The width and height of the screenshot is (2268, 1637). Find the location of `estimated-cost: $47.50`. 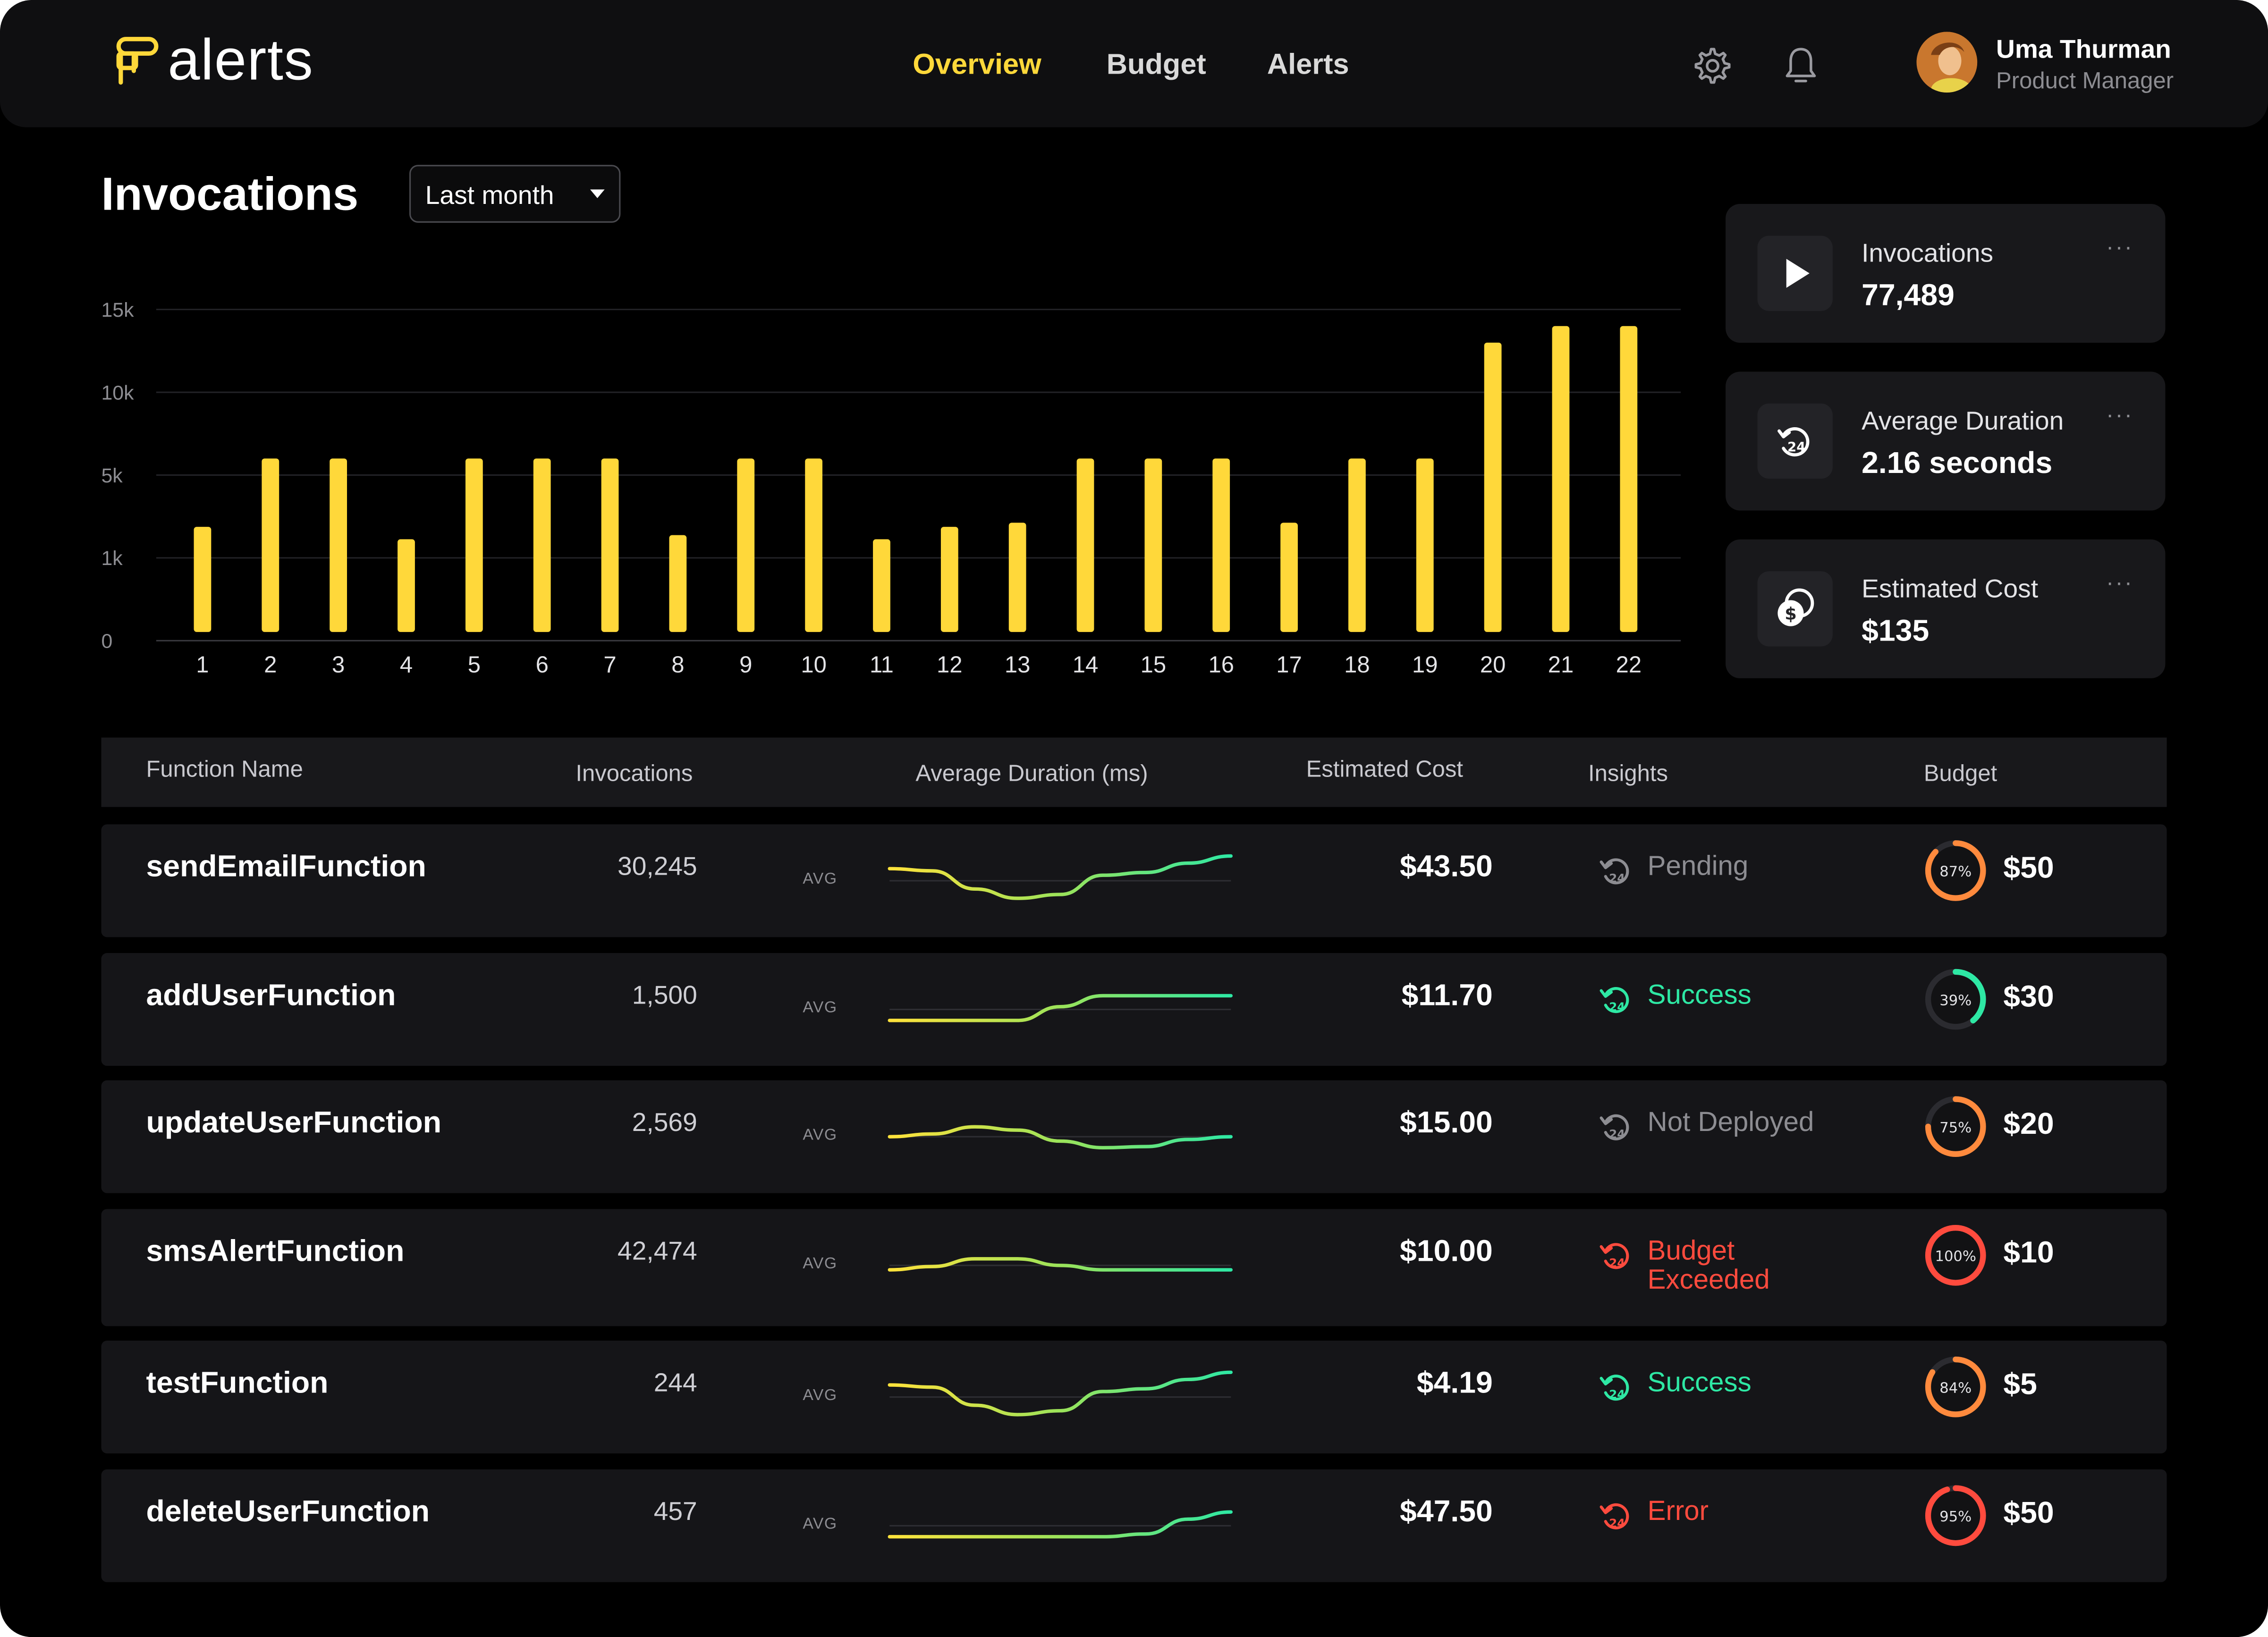

estimated-cost: $47.50 is located at coordinates (1446, 1512).